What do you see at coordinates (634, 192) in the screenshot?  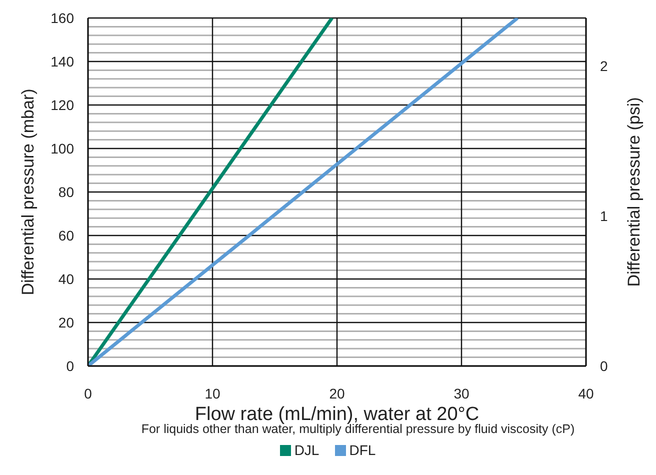 I see `y2-axis-title: Differential pressure (psi)` at bounding box center [634, 192].